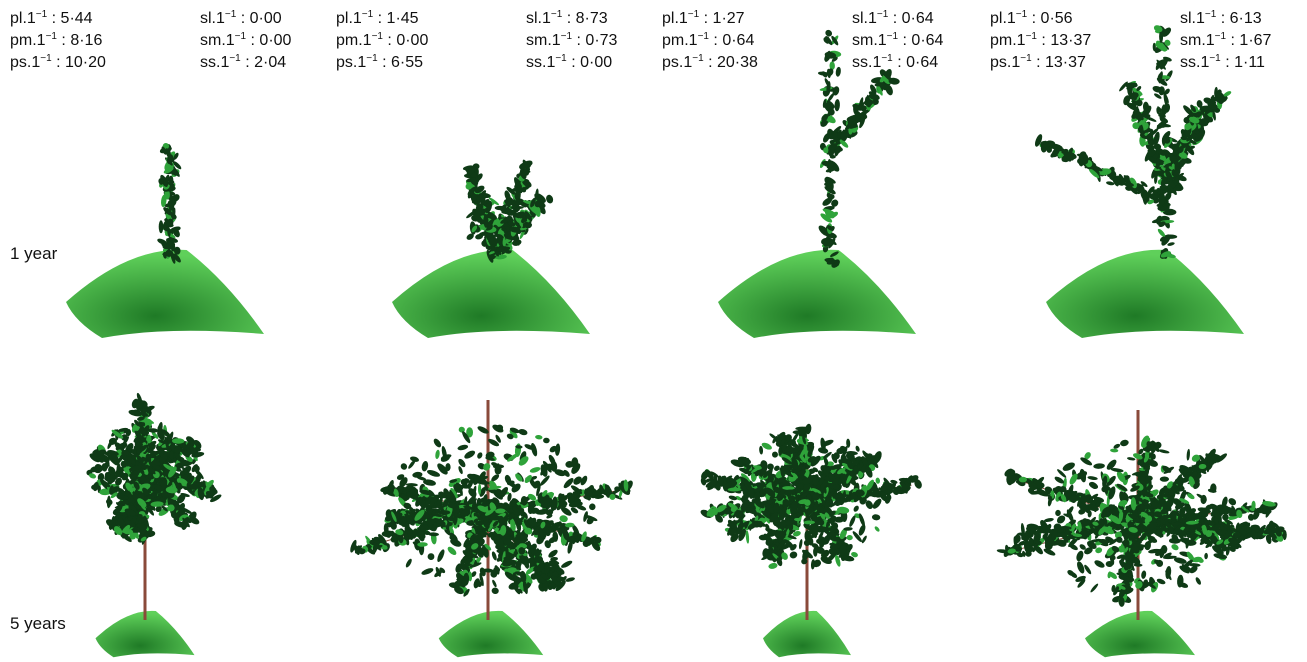 The image size is (1307, 662). I want to click on param-sl: sl.1−1 : 0·64, so click(893, 19).